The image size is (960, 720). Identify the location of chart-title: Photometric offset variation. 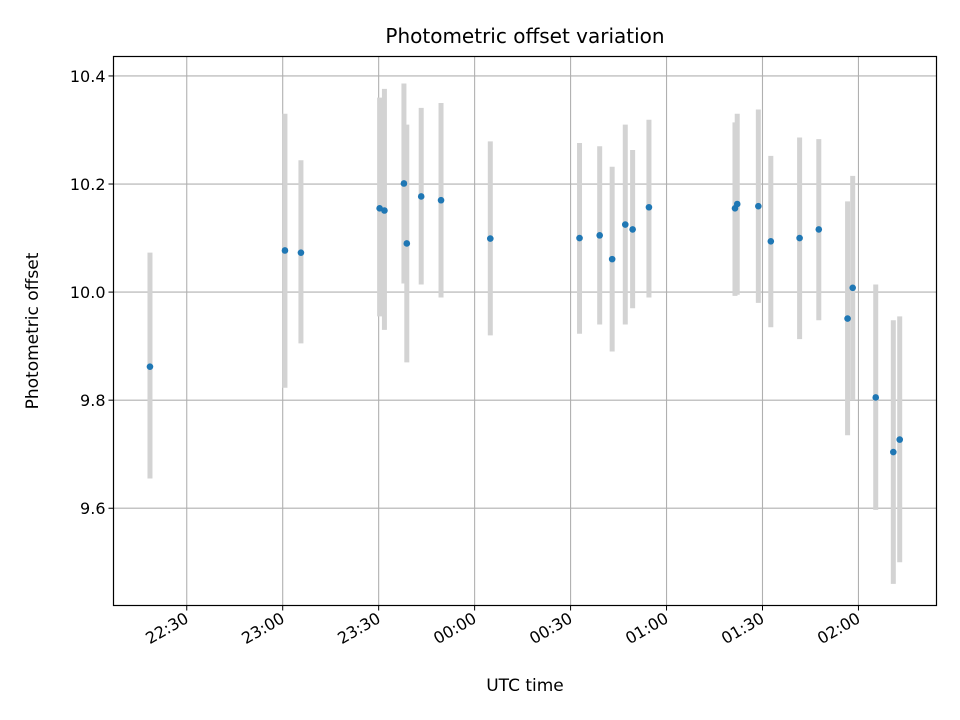
(524, 36).